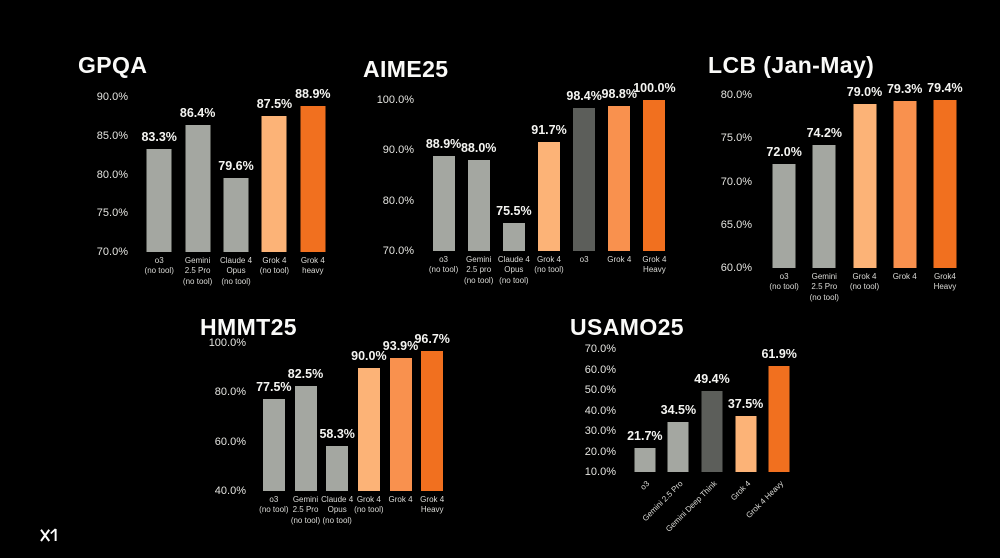  Describe the element at coordinates (619, 94) in the screenshot. I see `bar-value-label: 98.8%` at that location.